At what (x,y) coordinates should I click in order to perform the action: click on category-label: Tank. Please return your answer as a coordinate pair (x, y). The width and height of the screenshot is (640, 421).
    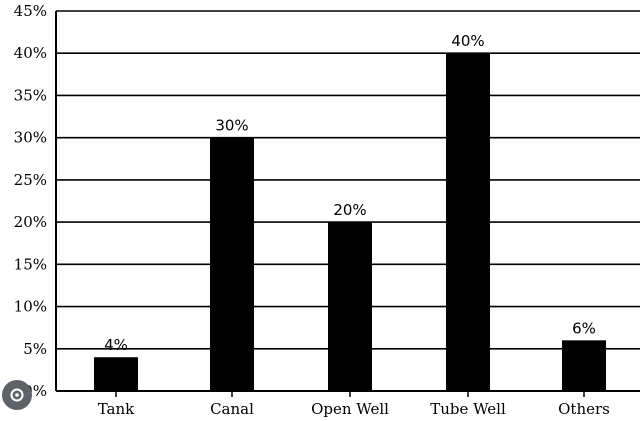
    Looking at the image, I should click on (116, 409).